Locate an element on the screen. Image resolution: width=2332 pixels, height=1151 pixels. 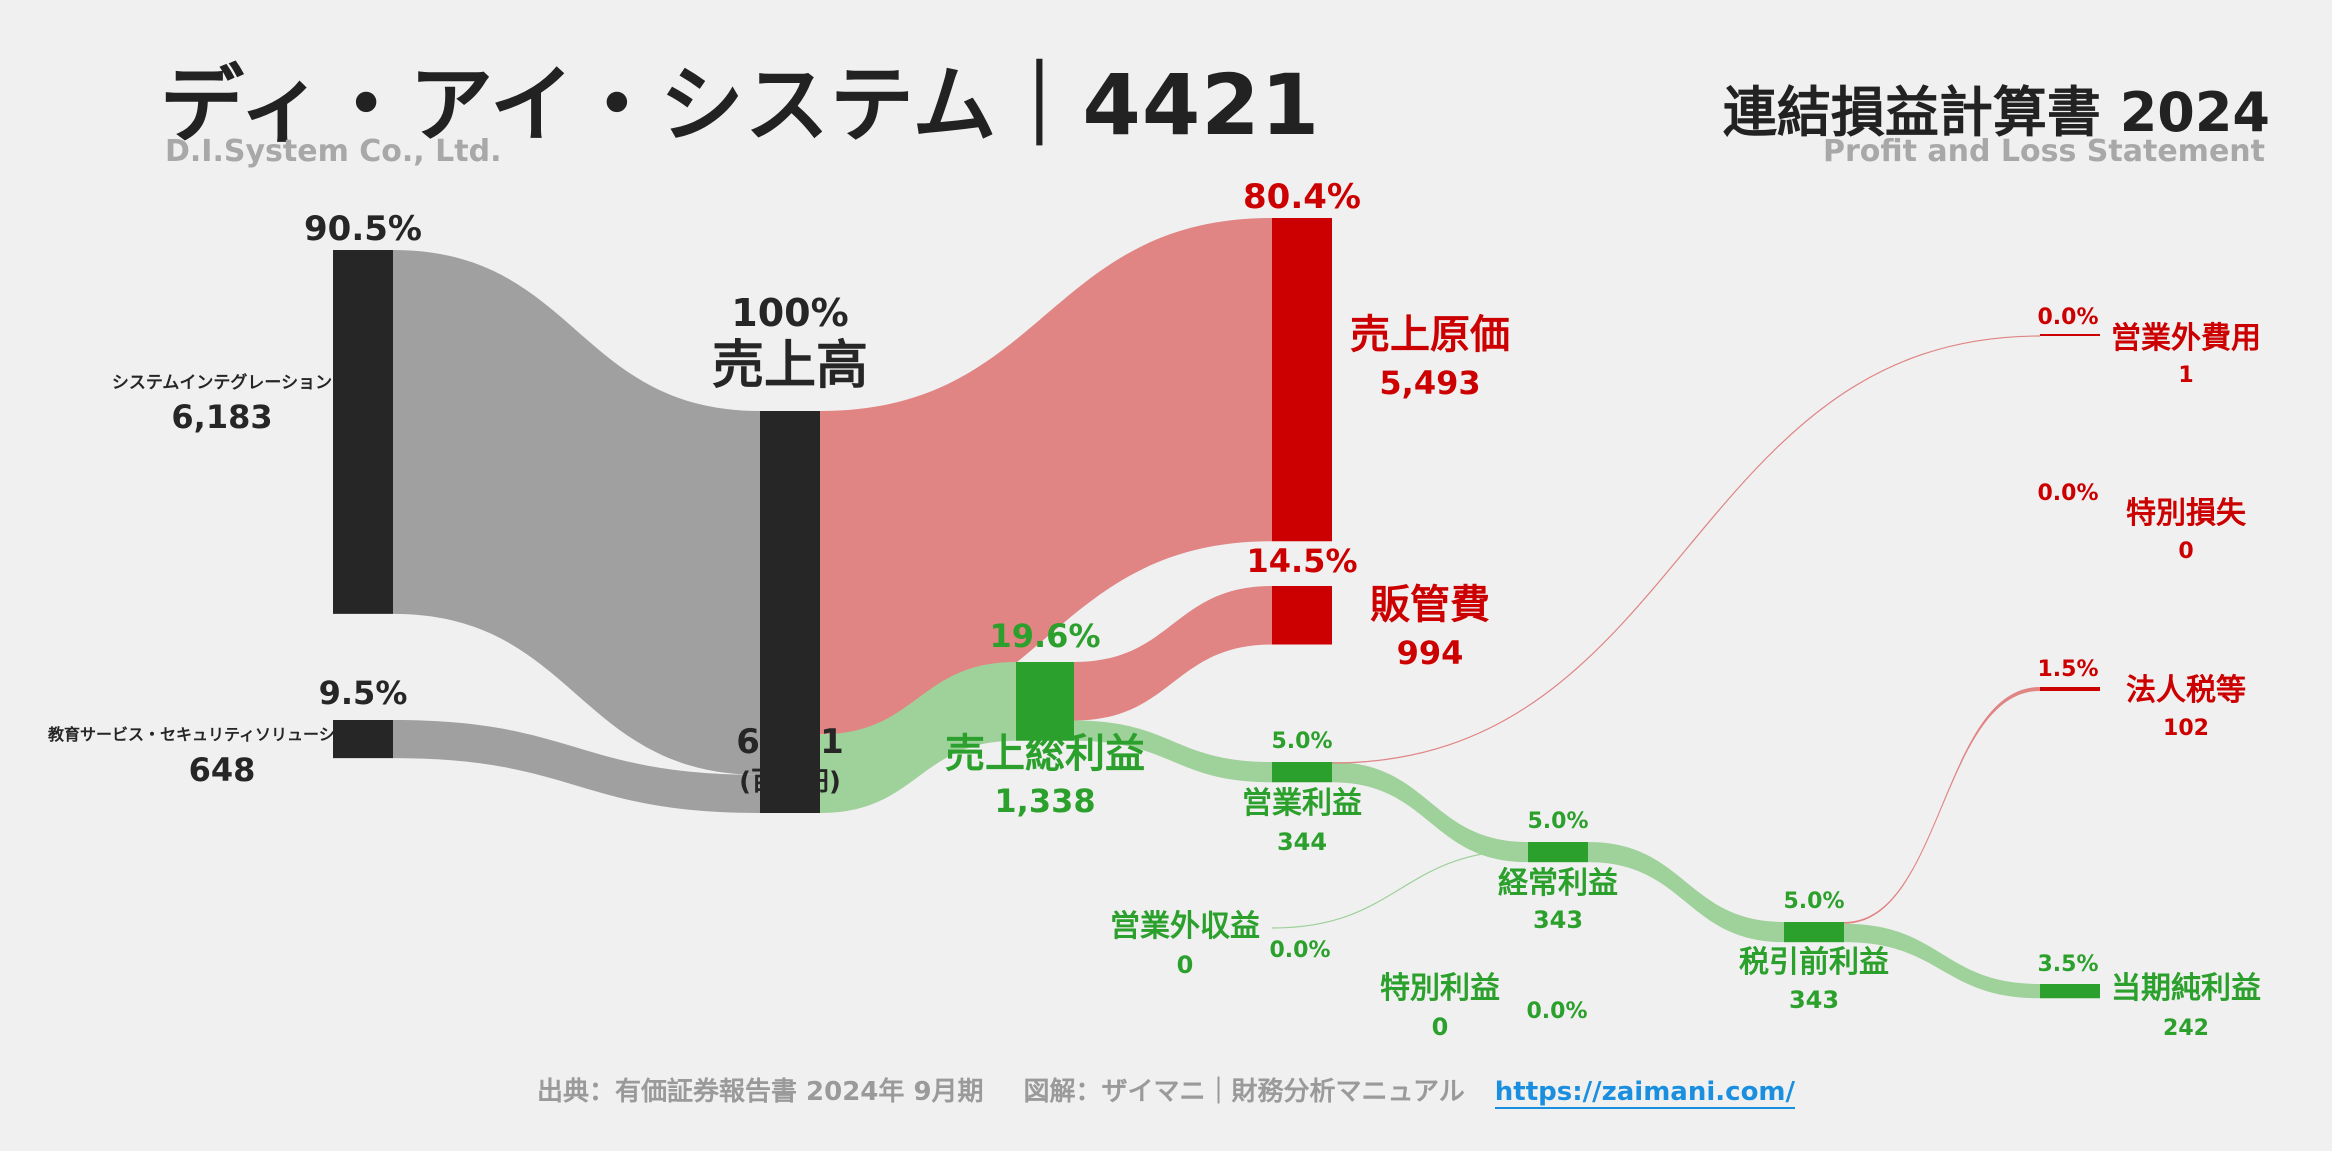
company-english-name: D.I.System Co., Ltd. is located at coordinates (333, 151).